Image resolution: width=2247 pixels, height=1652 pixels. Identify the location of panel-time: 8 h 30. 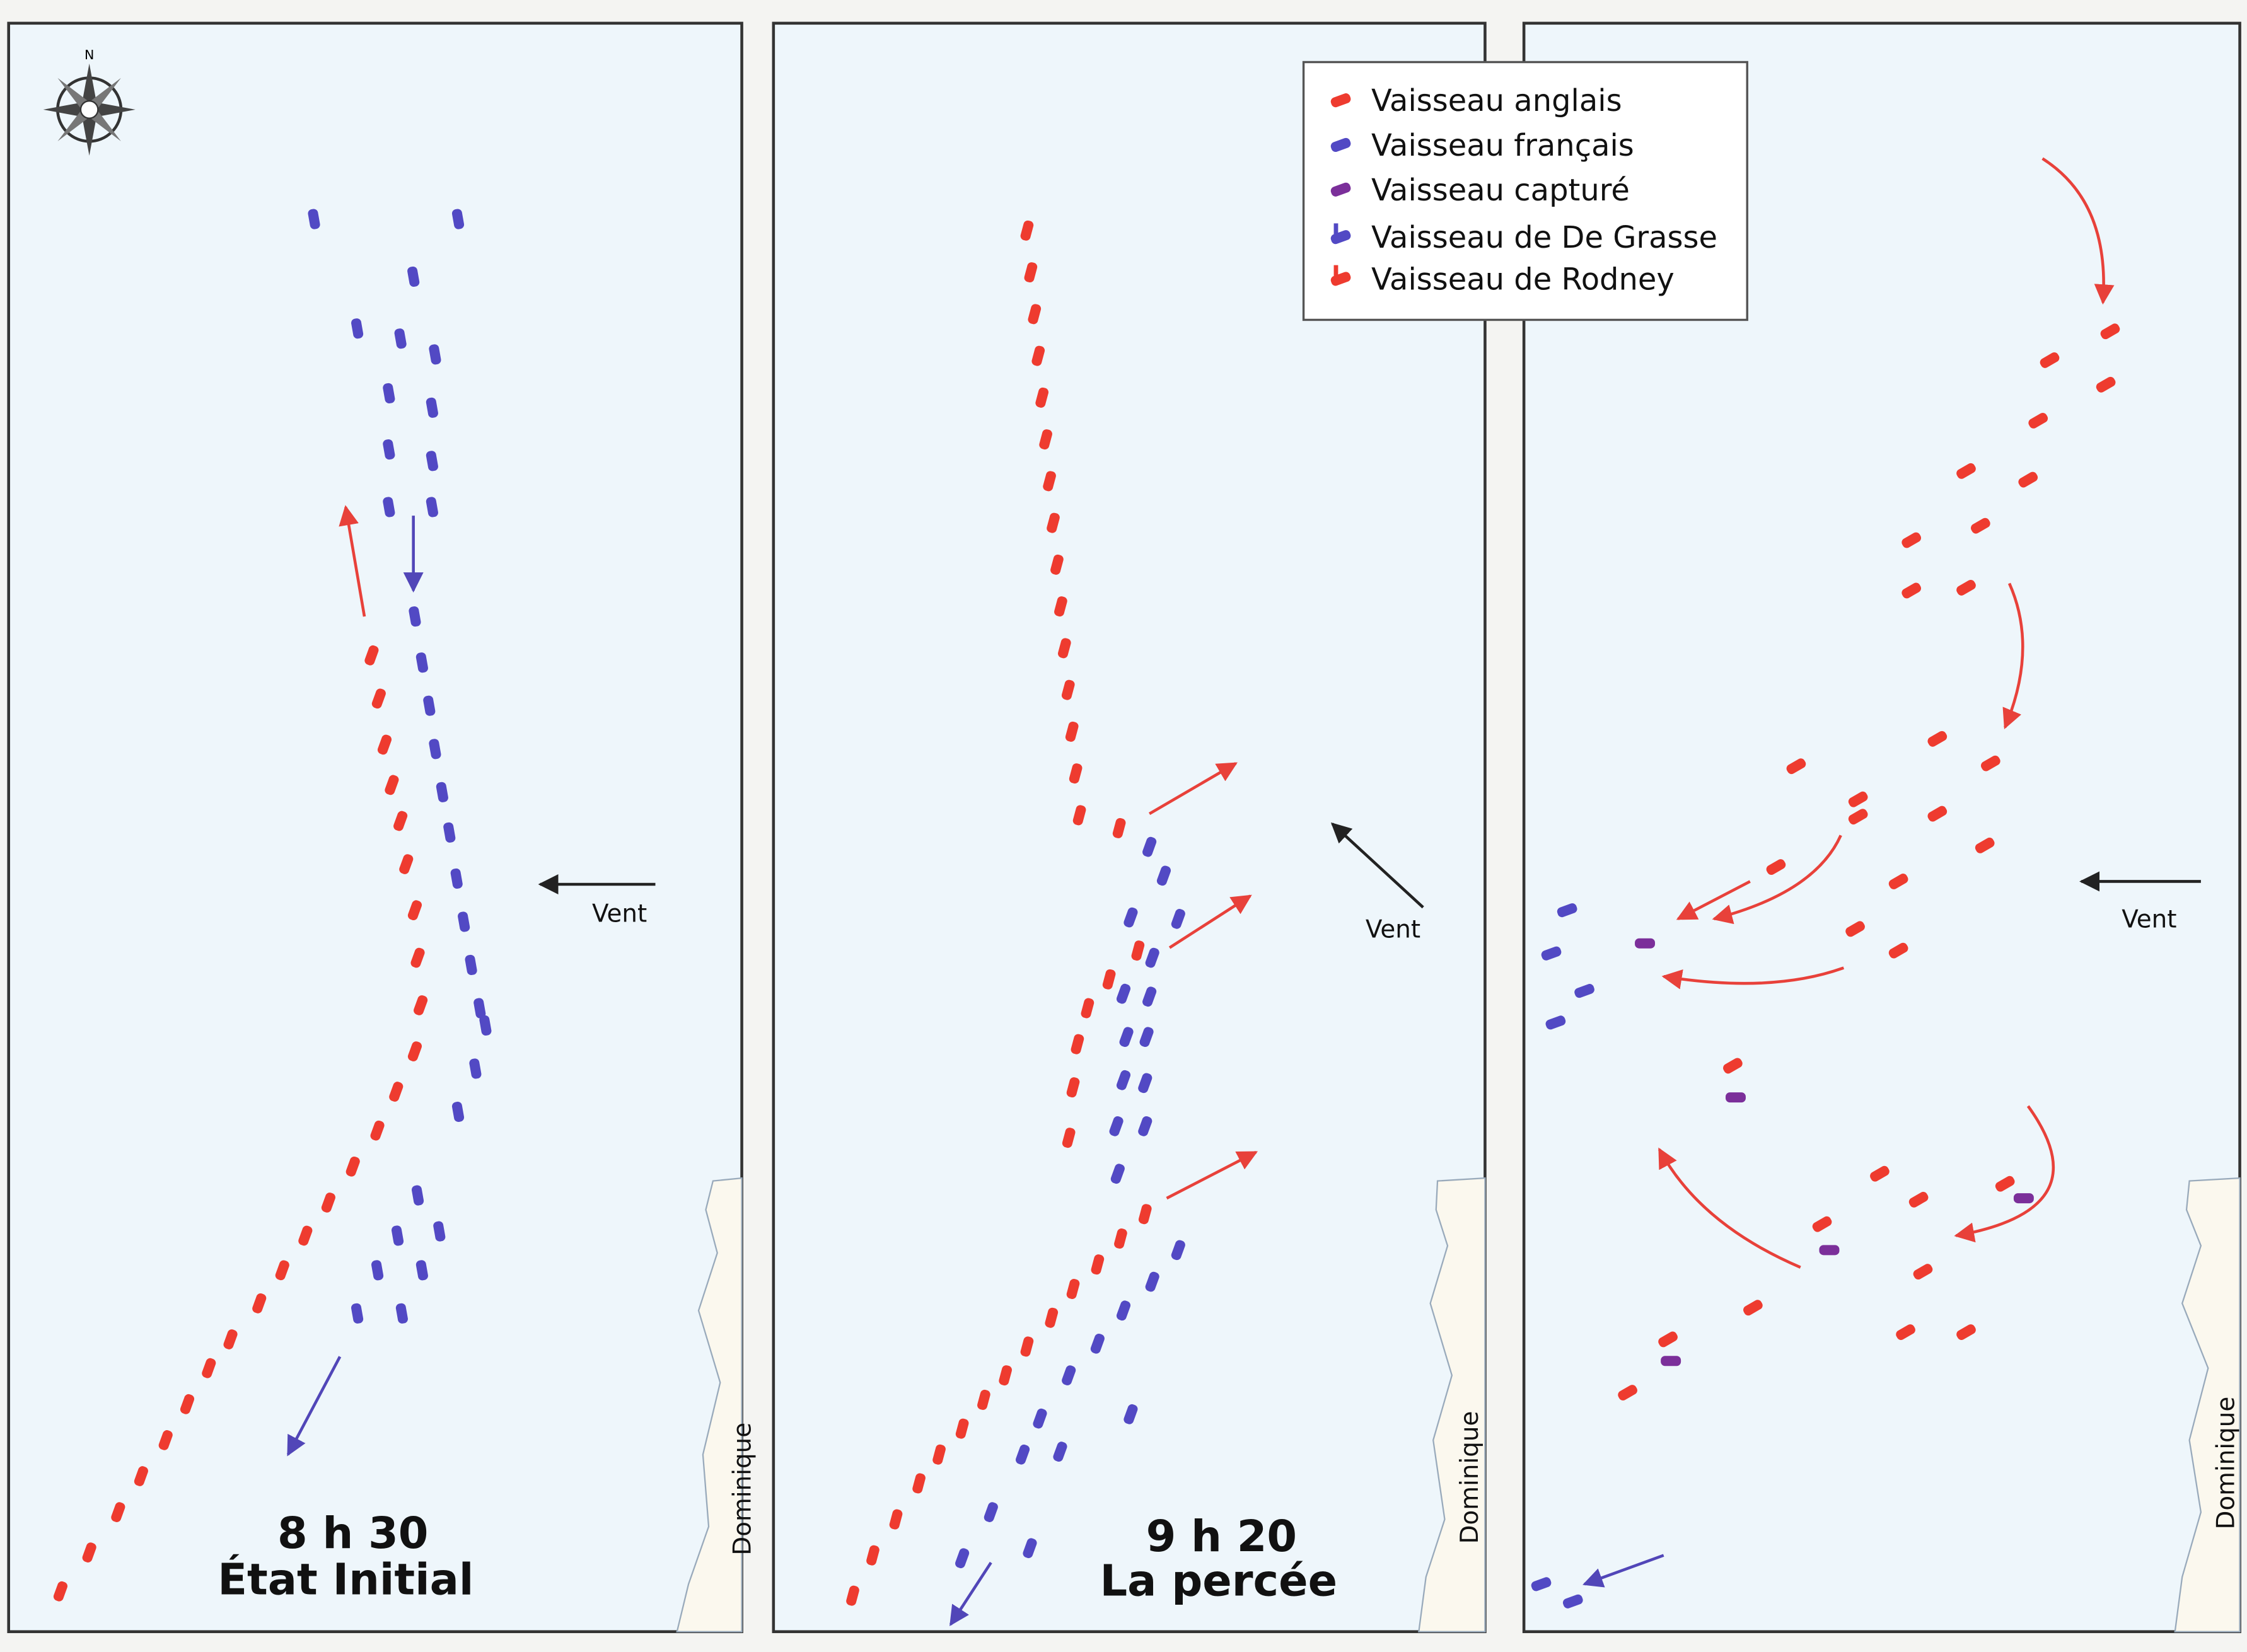
(353, 1533).